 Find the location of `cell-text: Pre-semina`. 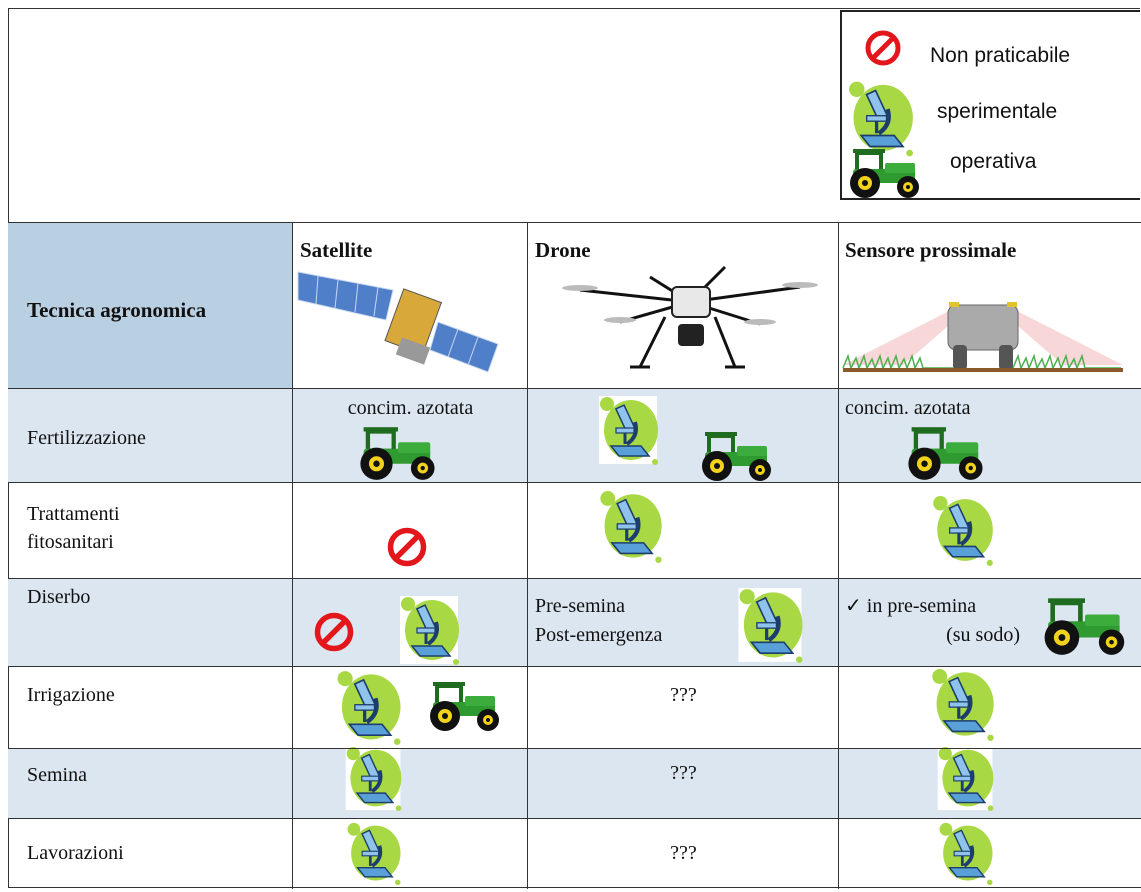

cell-text: Pre-semina is located at coordinates (580, 606).